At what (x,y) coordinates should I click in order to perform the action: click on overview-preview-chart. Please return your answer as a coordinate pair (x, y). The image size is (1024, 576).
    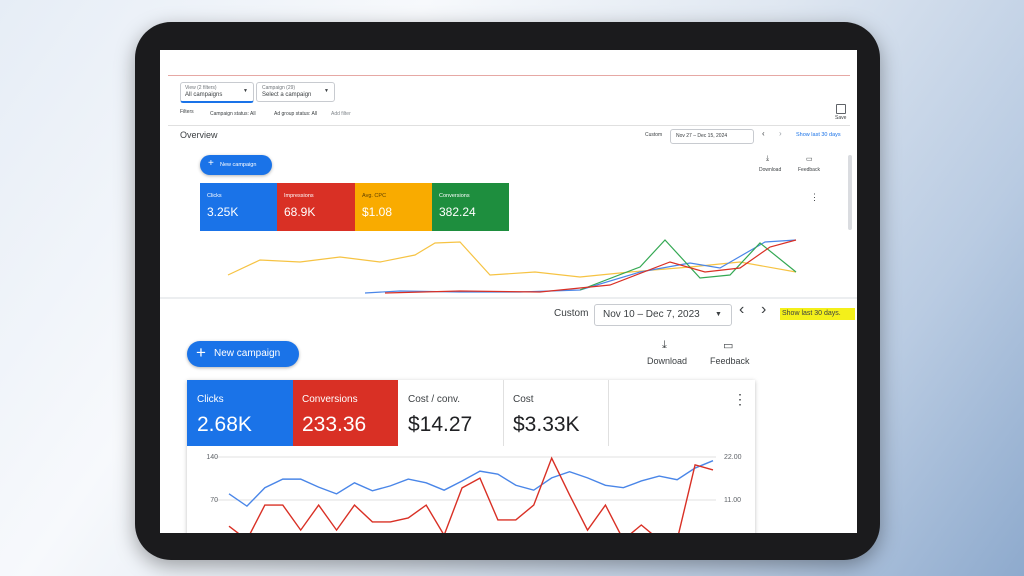
    Looking at the image, I should click on (512, 266).